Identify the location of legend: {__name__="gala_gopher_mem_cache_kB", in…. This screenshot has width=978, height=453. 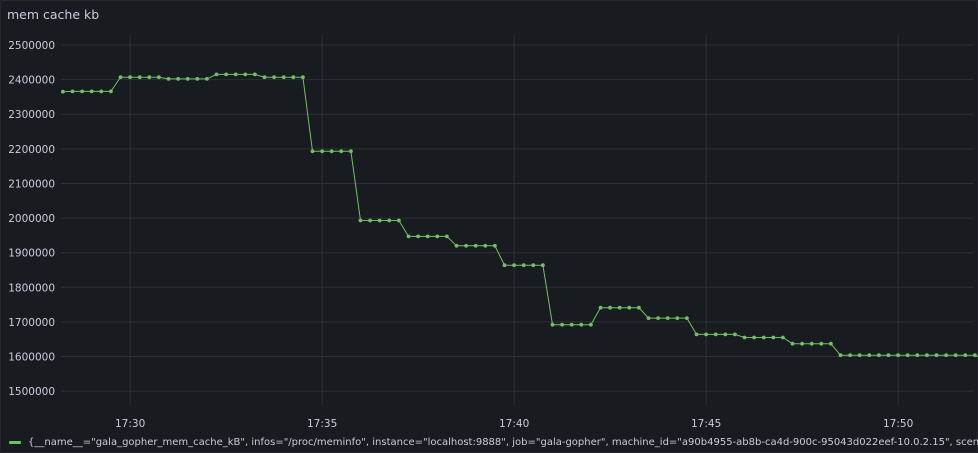
(493, 442).